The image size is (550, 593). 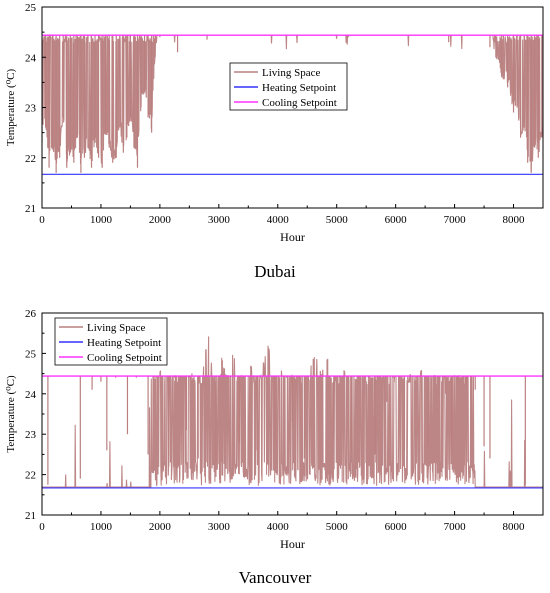 What do you see at coordinates (275, 271) in the screenshot?
I see `caption-dubai: Dubai` at bounding box center [275, 271].